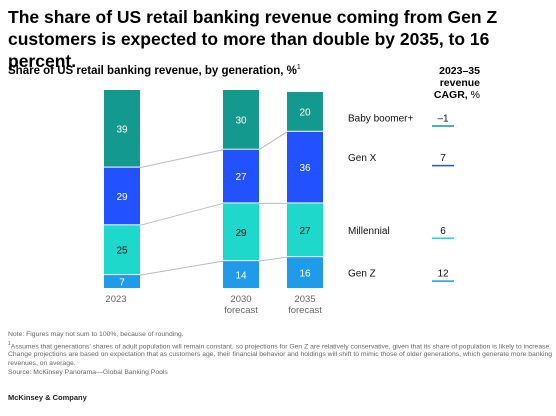  I want to click on bar-value-label: 39, so click(122, 129).